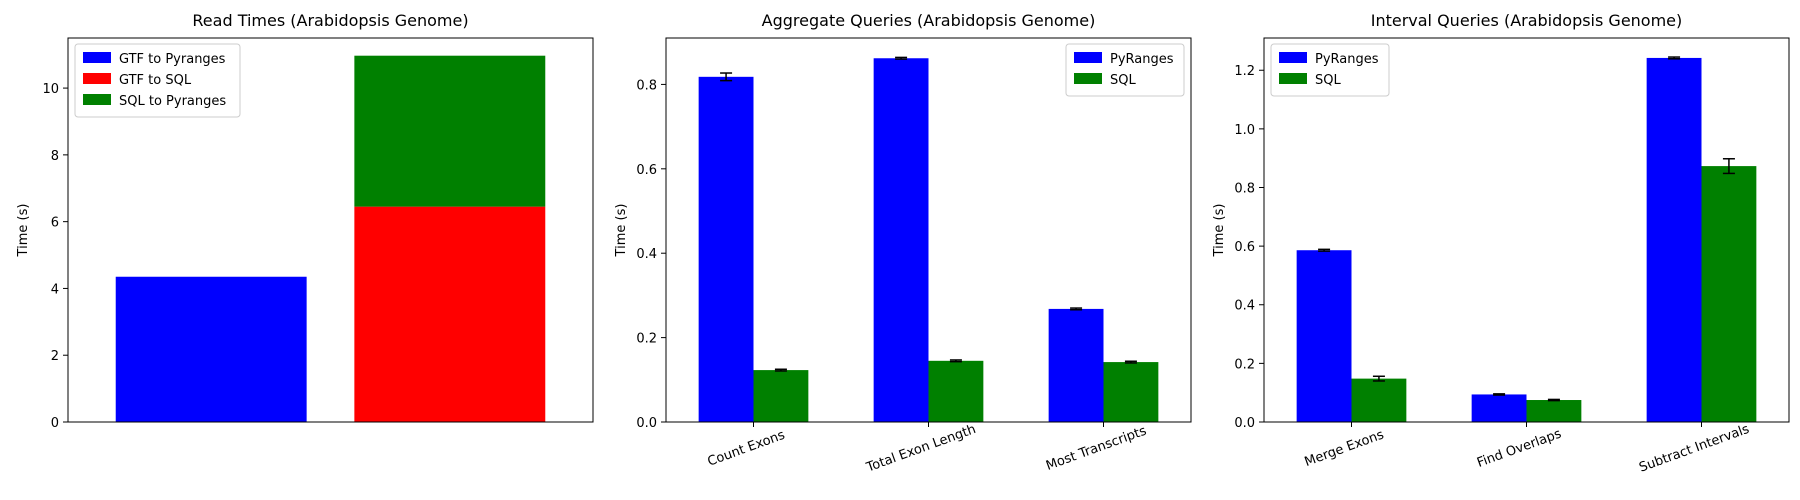 The height and width of the screenshot is (500, 1800). What do you see at coordinates (172, 59) in the screenshot?
I see `legend-label: GTF to Pyranges` at bounding box center [172, 59].